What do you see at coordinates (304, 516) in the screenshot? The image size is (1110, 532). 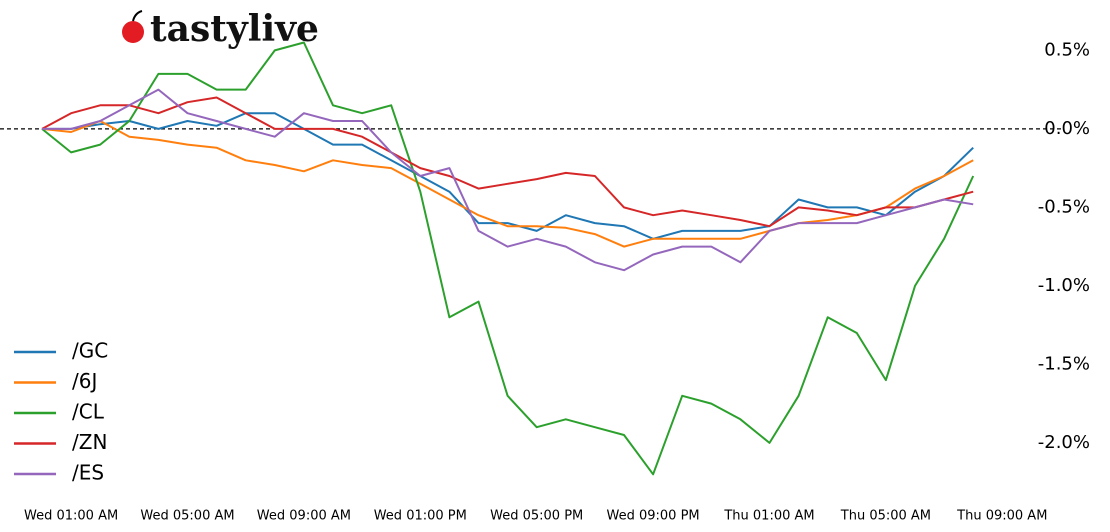 I see `x-tick-label: Wed 09:00 AM` at bounding box center [304, 516].